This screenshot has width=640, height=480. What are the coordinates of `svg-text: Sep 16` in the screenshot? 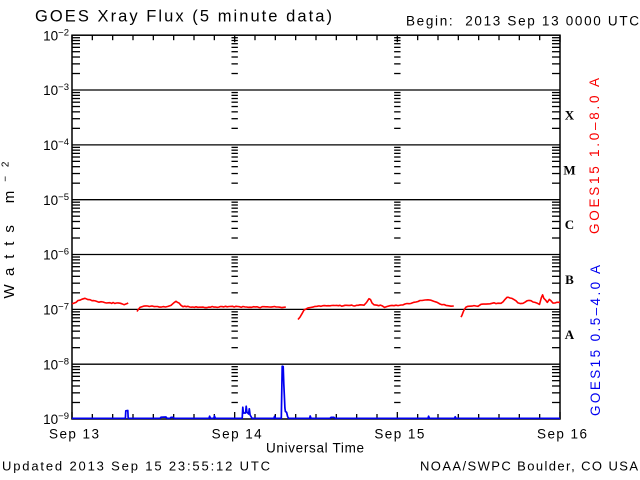 It's located at (562, 434).